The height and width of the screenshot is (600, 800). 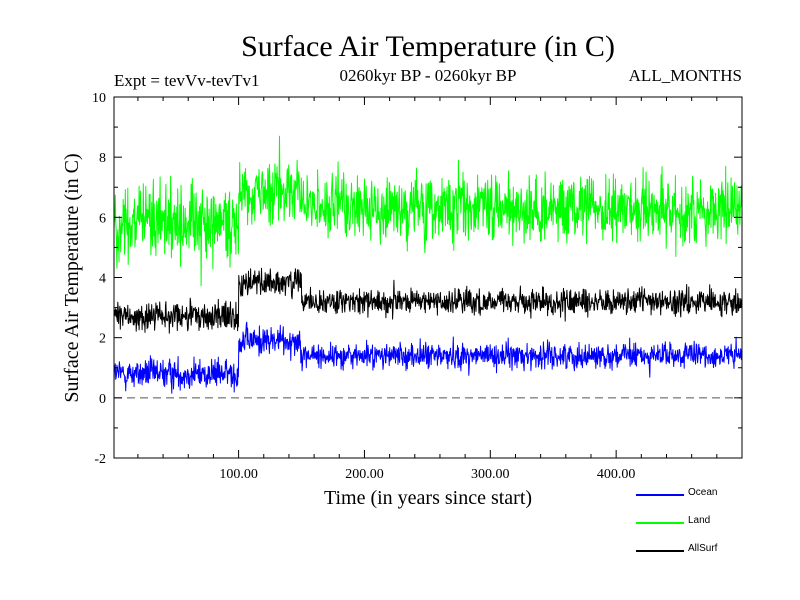 I want to click on x-tick-label: 400.00, so click(x=616, y=474).